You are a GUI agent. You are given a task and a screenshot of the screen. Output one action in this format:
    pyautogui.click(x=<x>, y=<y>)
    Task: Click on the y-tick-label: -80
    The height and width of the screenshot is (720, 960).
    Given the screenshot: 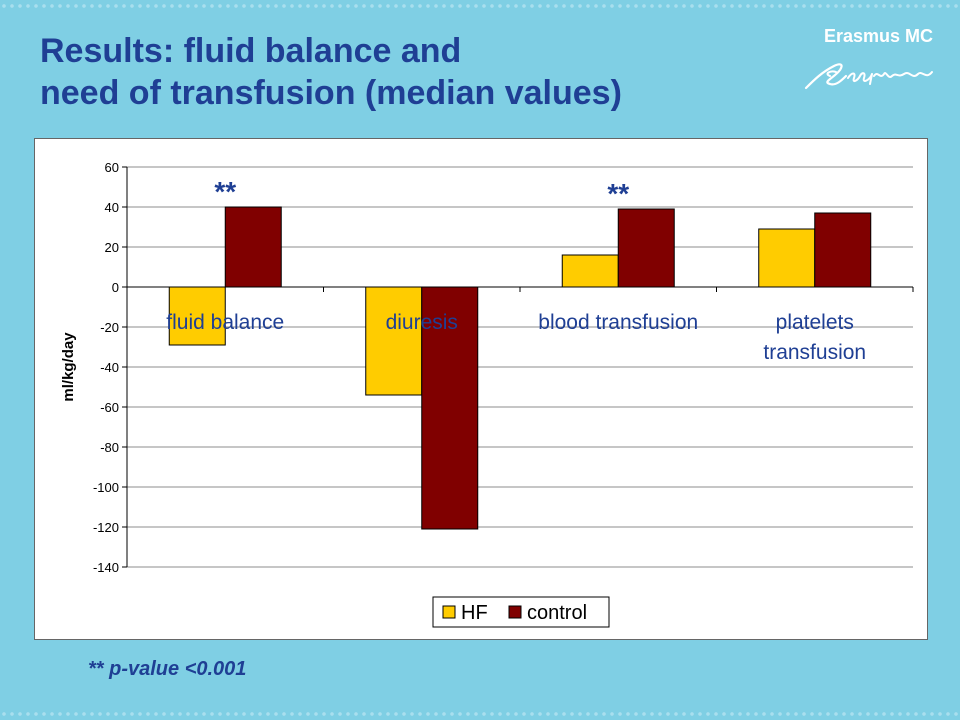 What is the action you would take?
    pyautogui.click(x=109, y=447)
    